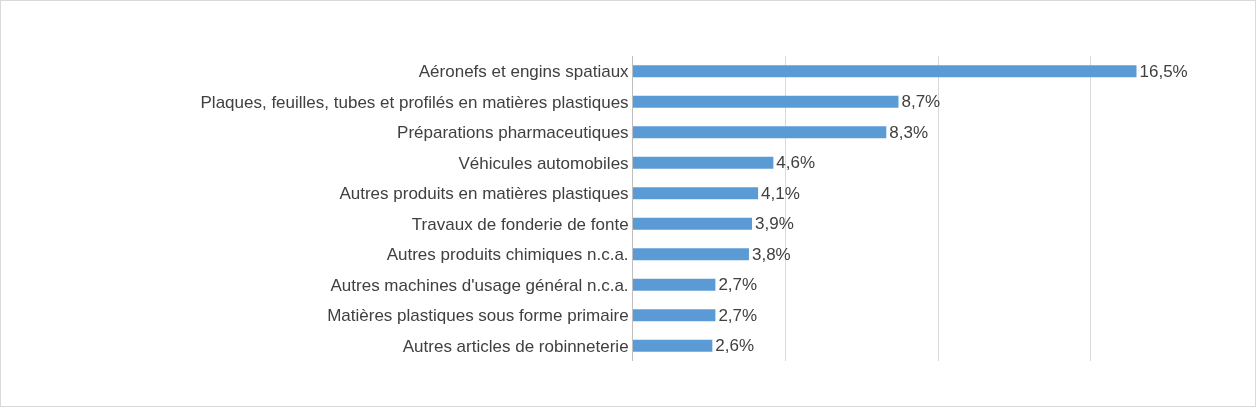 The image size is (1256, 407). I want to click on data-label: 8,3%, so click(909, 132).